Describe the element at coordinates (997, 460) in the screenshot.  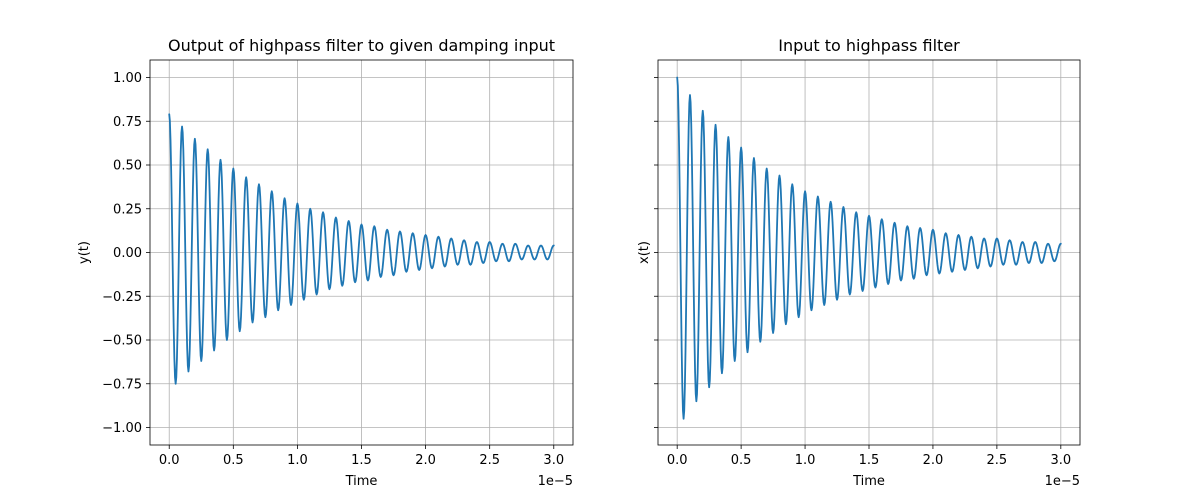
I see `input-chart-x-tick-label: 2.5` at that location.